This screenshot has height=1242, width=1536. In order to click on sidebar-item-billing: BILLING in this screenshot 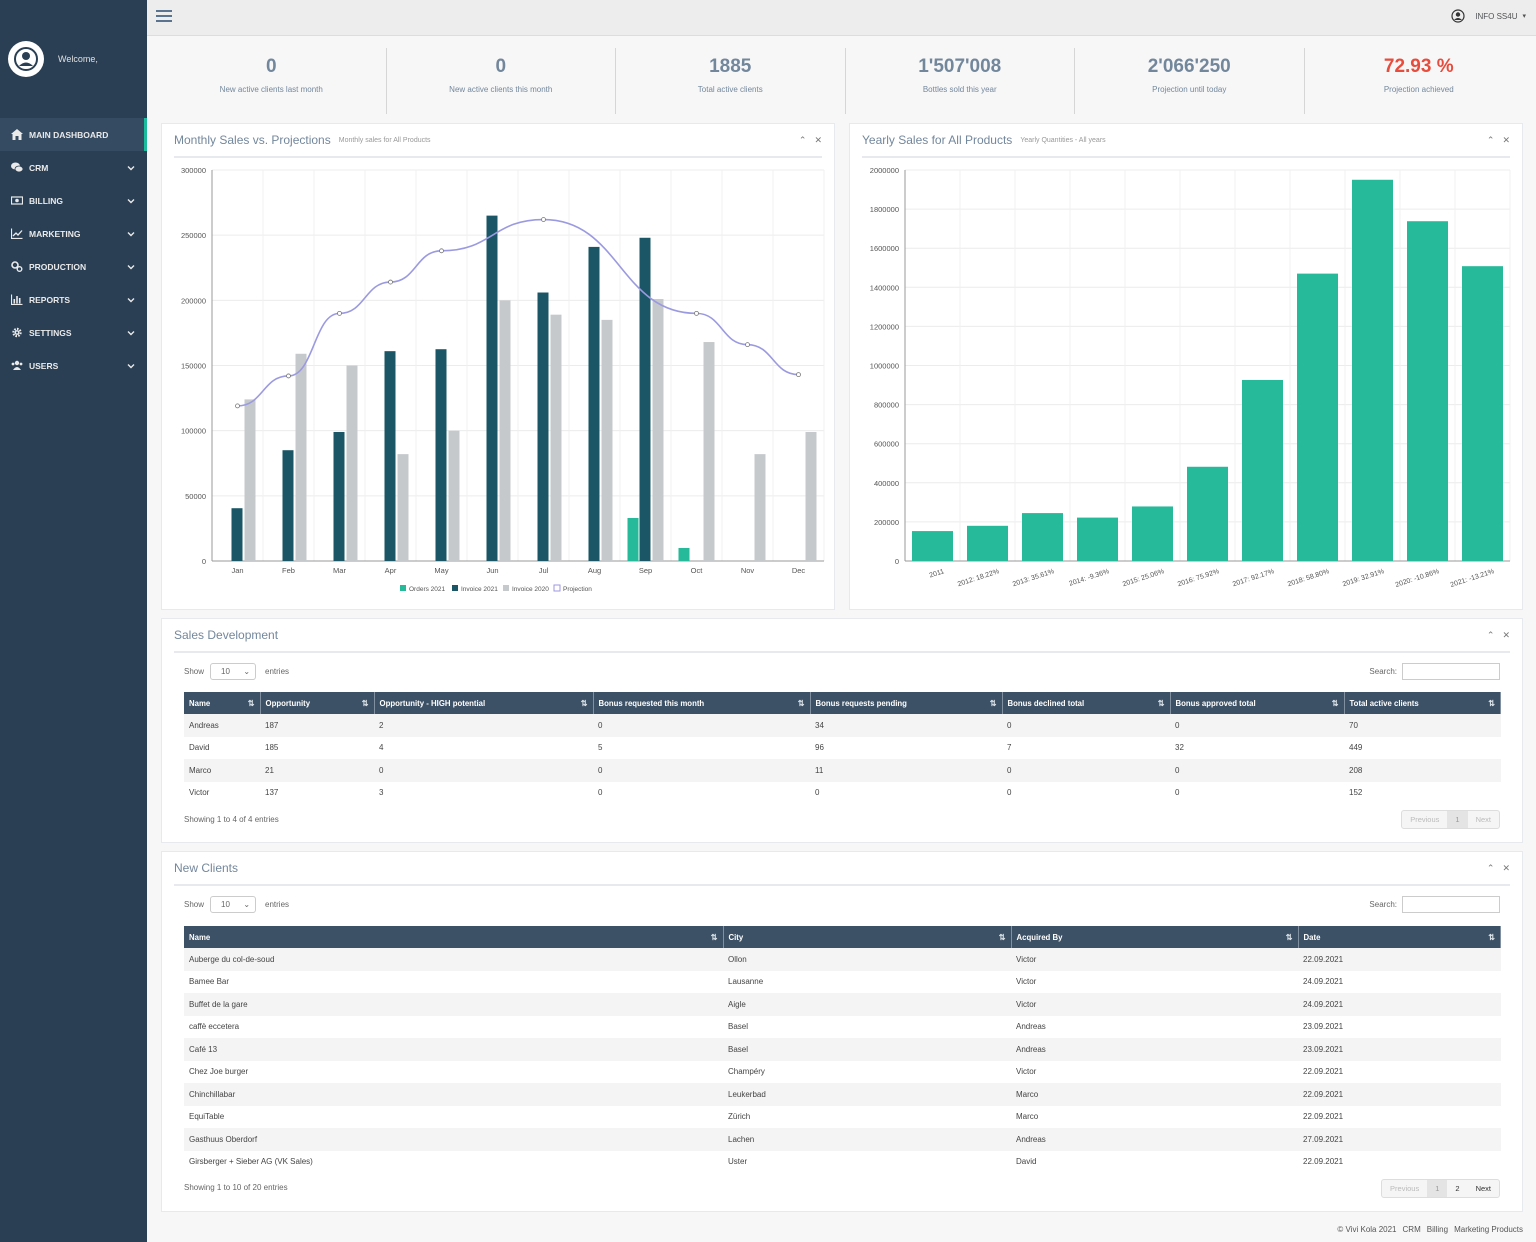, I will do `click(73, 200)`.